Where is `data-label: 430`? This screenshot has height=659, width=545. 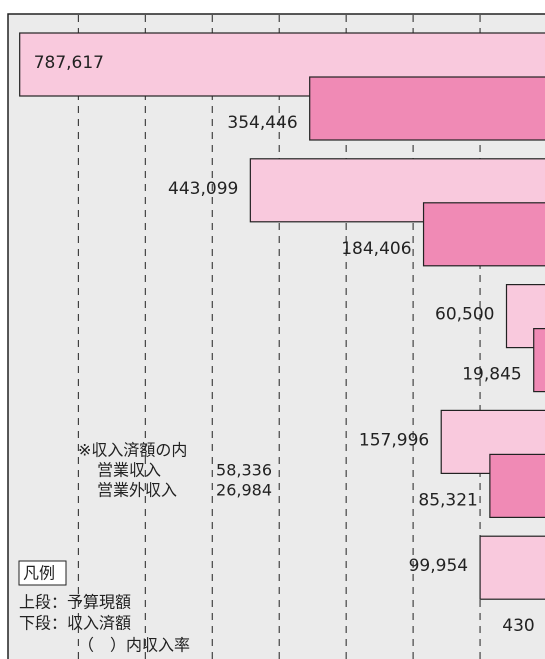
data-label: 430 is located at coordinates (518, 626).